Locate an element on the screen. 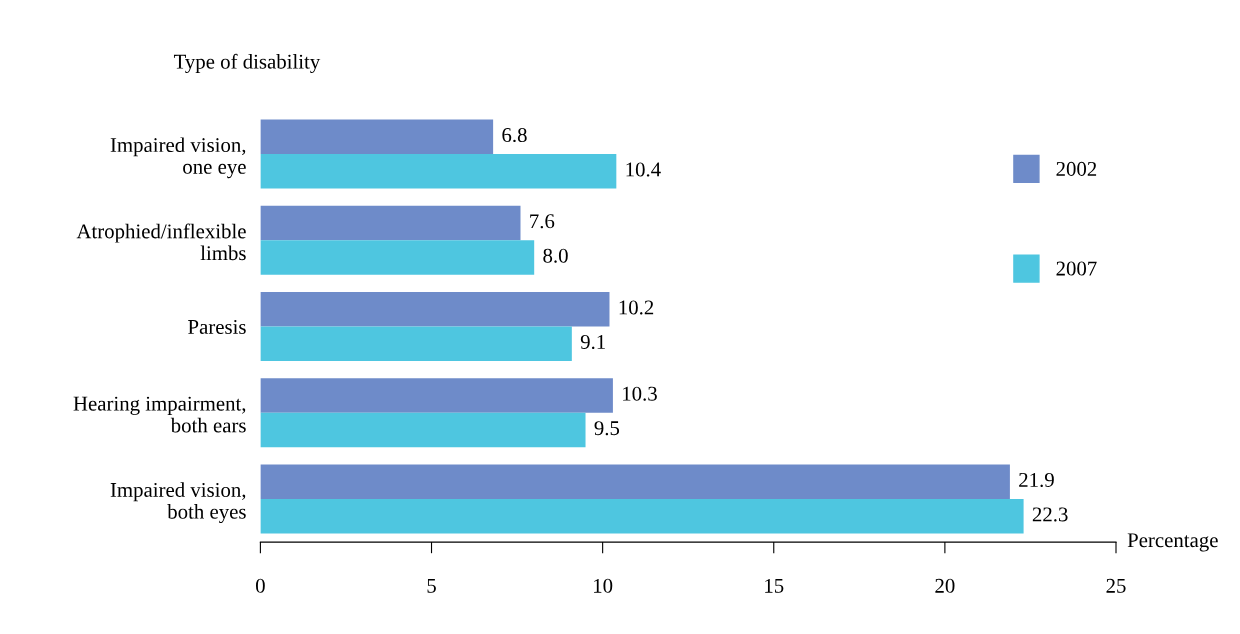 The height and width of the screenshot is (634, 1240). legend-label: 2002 is located at coordinates (1076, 168).